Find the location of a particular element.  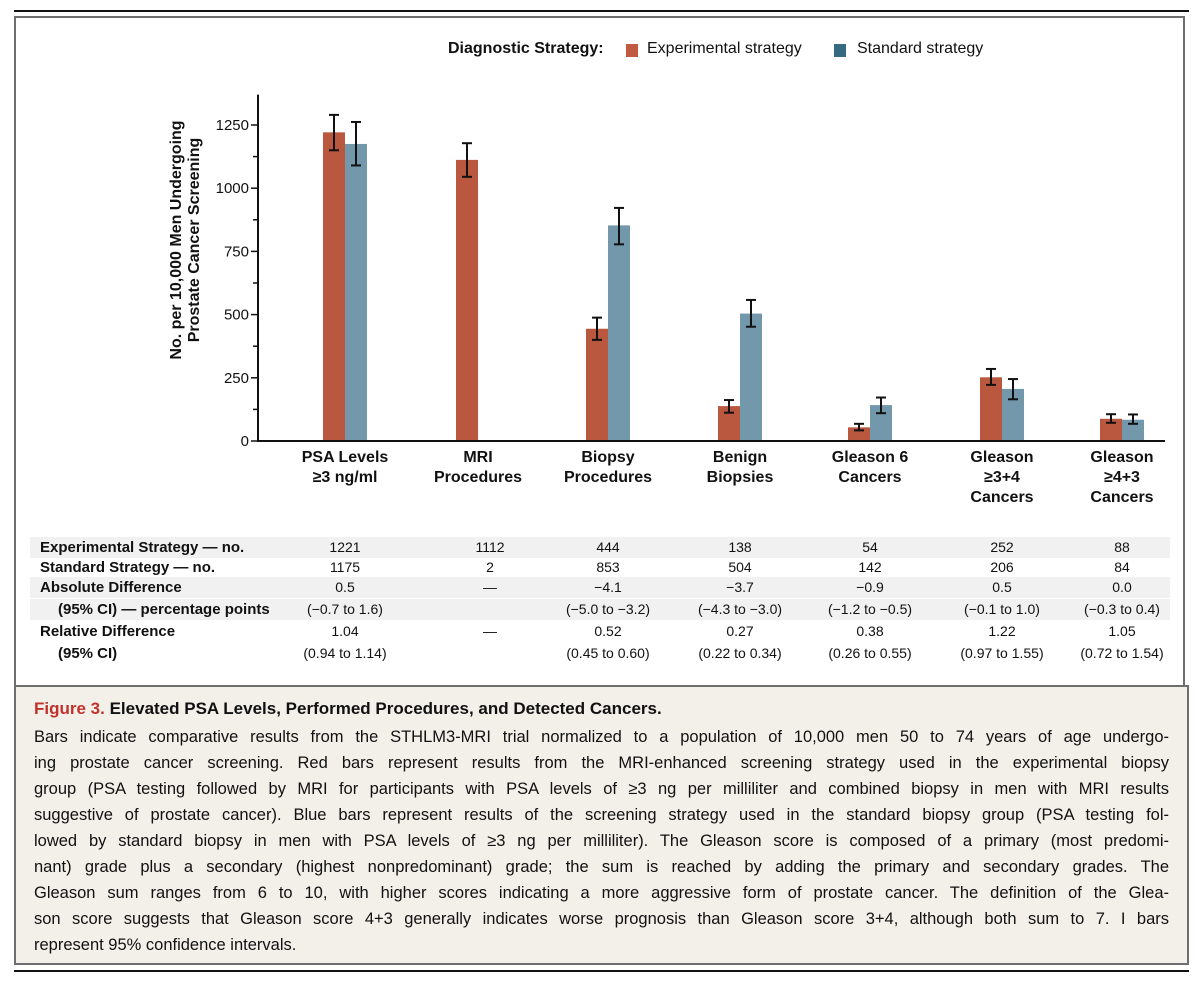

table-cell: 2 is located at coordinates (490, 567).